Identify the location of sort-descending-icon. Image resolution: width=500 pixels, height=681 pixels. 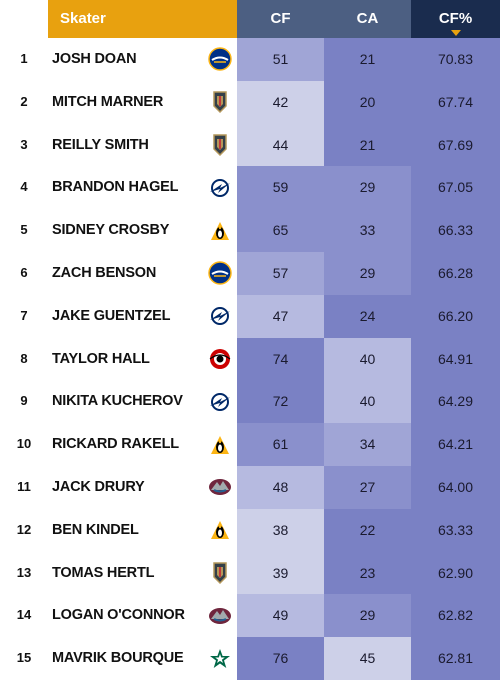
(455, 33).